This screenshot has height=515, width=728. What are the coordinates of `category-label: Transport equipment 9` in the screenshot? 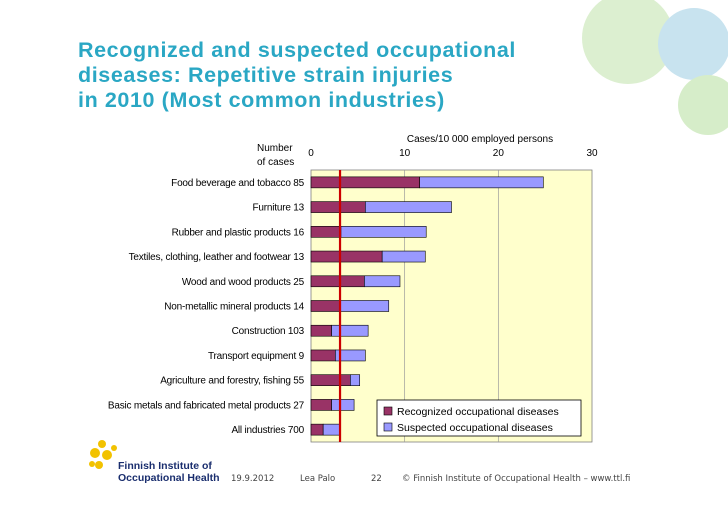 It's located at (256, 356).